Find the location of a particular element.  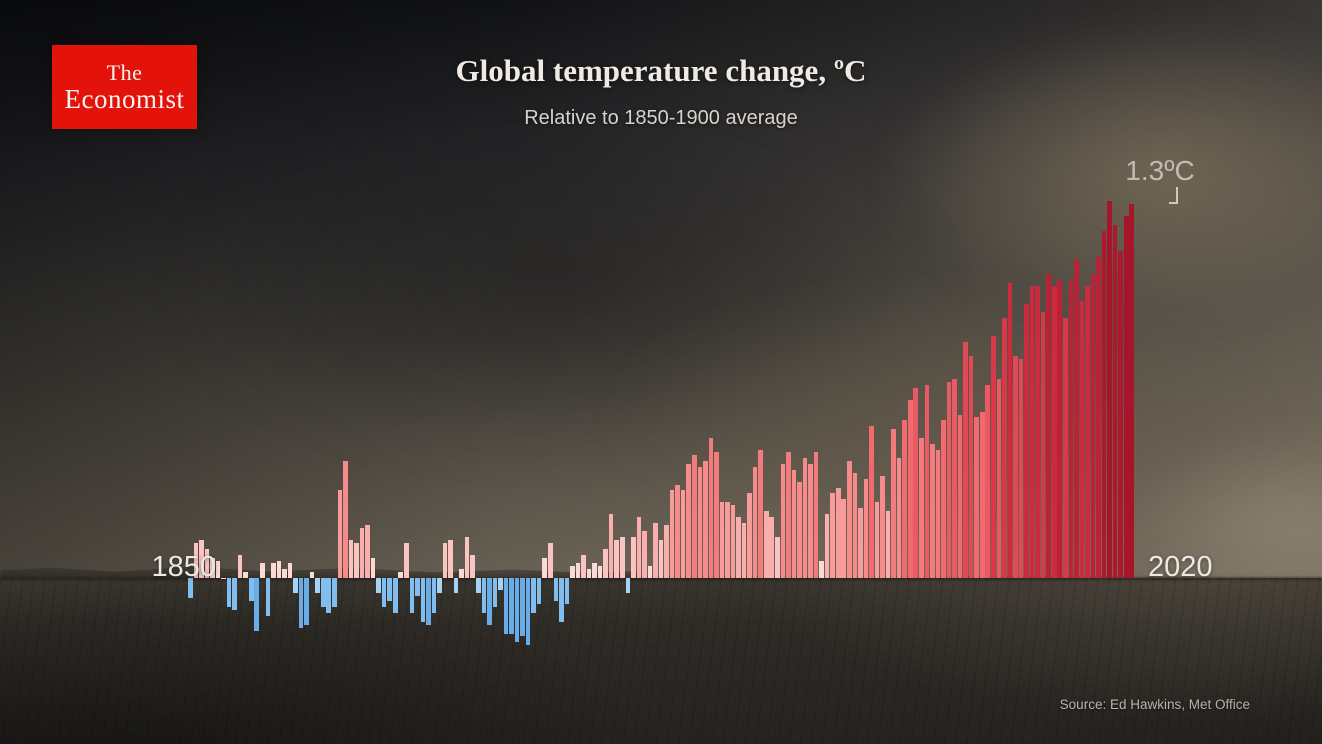

temp-bar-1998 is located at coordinates (1010, 430).